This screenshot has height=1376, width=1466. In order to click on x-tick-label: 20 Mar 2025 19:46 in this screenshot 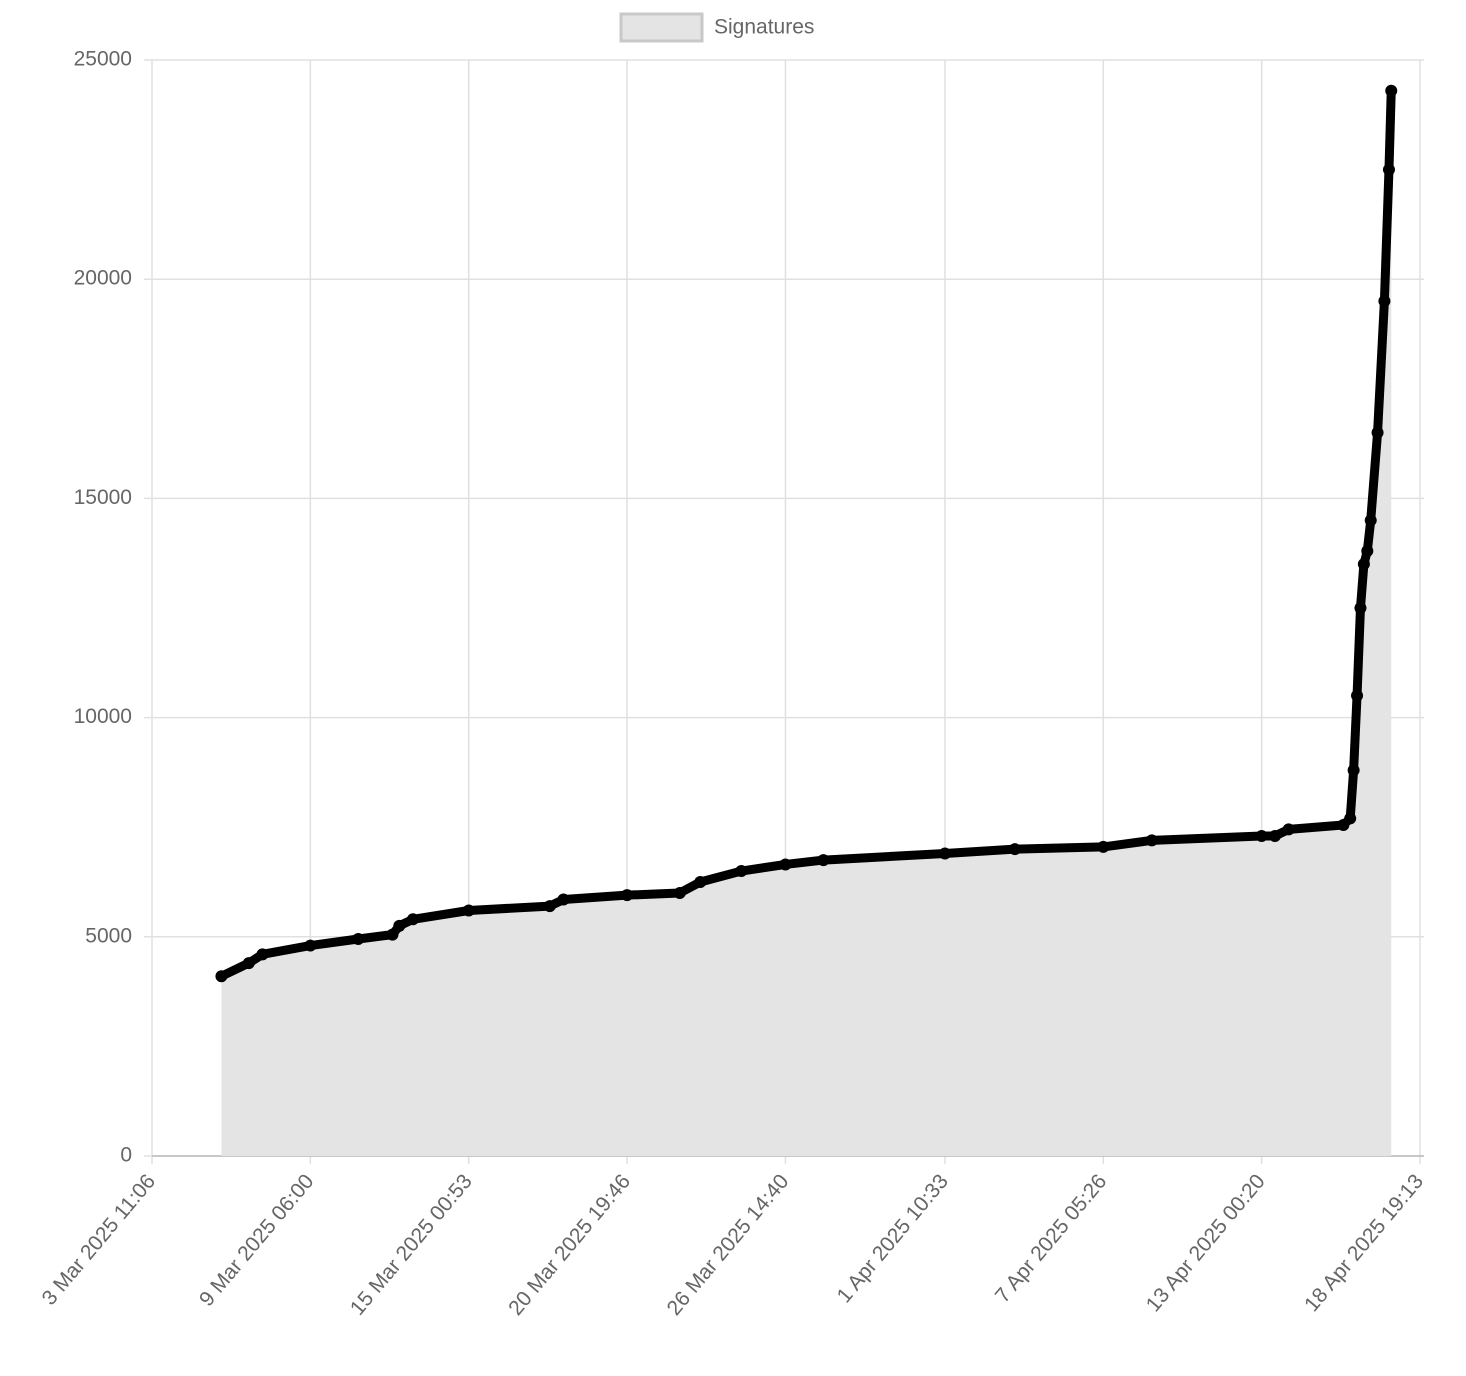, I will do `click(569, 1245)`.